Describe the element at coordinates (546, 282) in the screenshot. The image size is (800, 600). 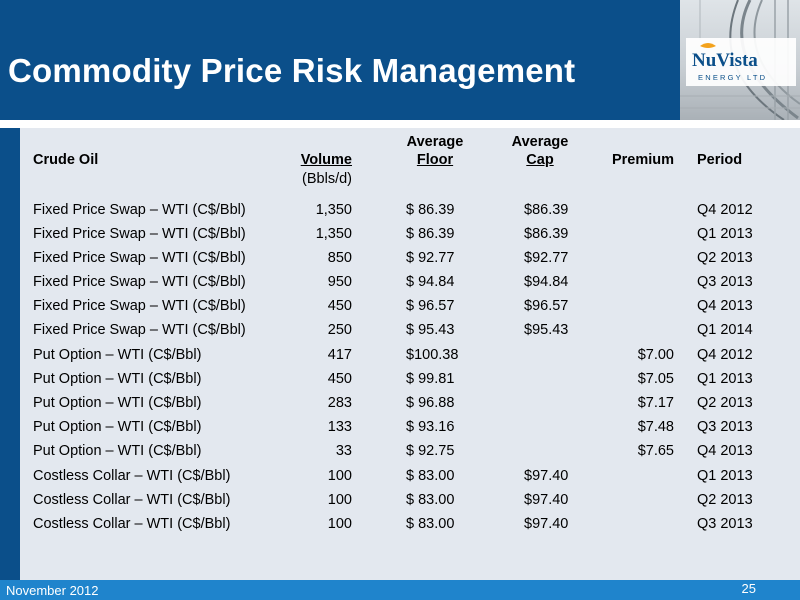
I see `cell-cap: $94.84` at that location.